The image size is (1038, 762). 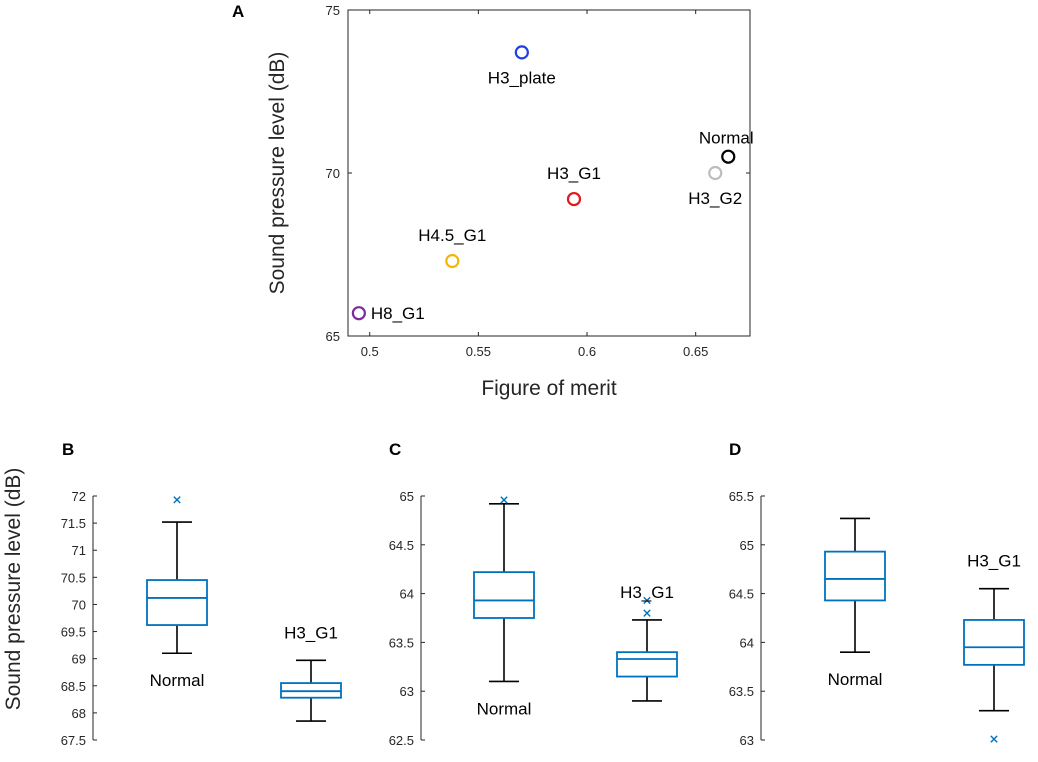 I want to click on box-c-y-tick-label: 62.5, so click(x=401, y=740).